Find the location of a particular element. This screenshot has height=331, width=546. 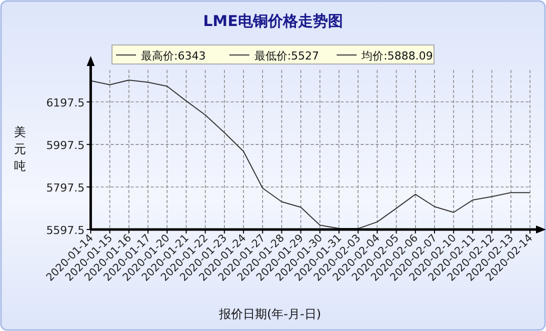

y-tick-label: 5797.5 is located at coordinates (65, 187).